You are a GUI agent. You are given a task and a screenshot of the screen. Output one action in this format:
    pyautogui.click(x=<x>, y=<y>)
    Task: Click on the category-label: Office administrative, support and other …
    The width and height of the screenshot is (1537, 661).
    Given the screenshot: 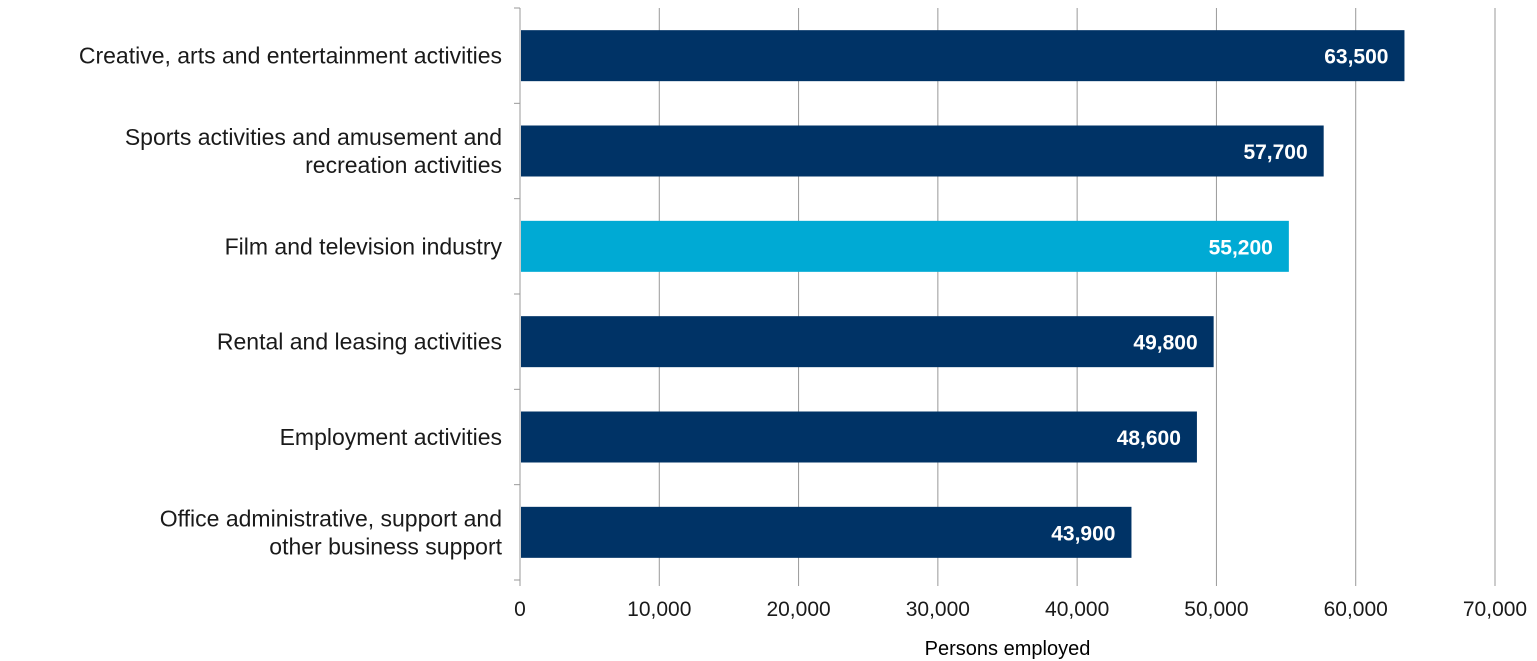 What is the action you would take?
    pyautogui.click(x=331, y=532)
    